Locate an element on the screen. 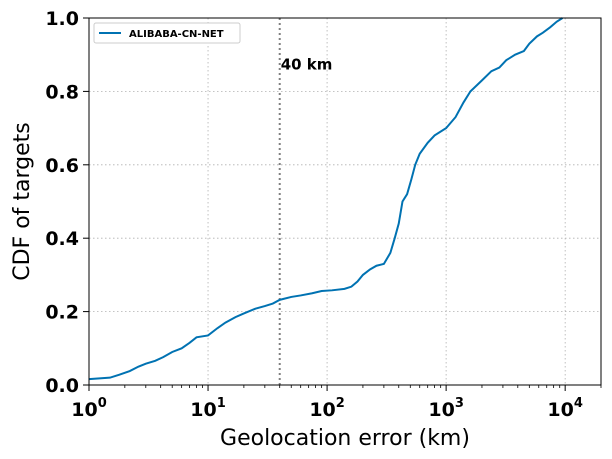  y-axis-ticks: 0.0 0.2 0.4 0.6 0.8 1.0 is located at coordinates (67, 202).